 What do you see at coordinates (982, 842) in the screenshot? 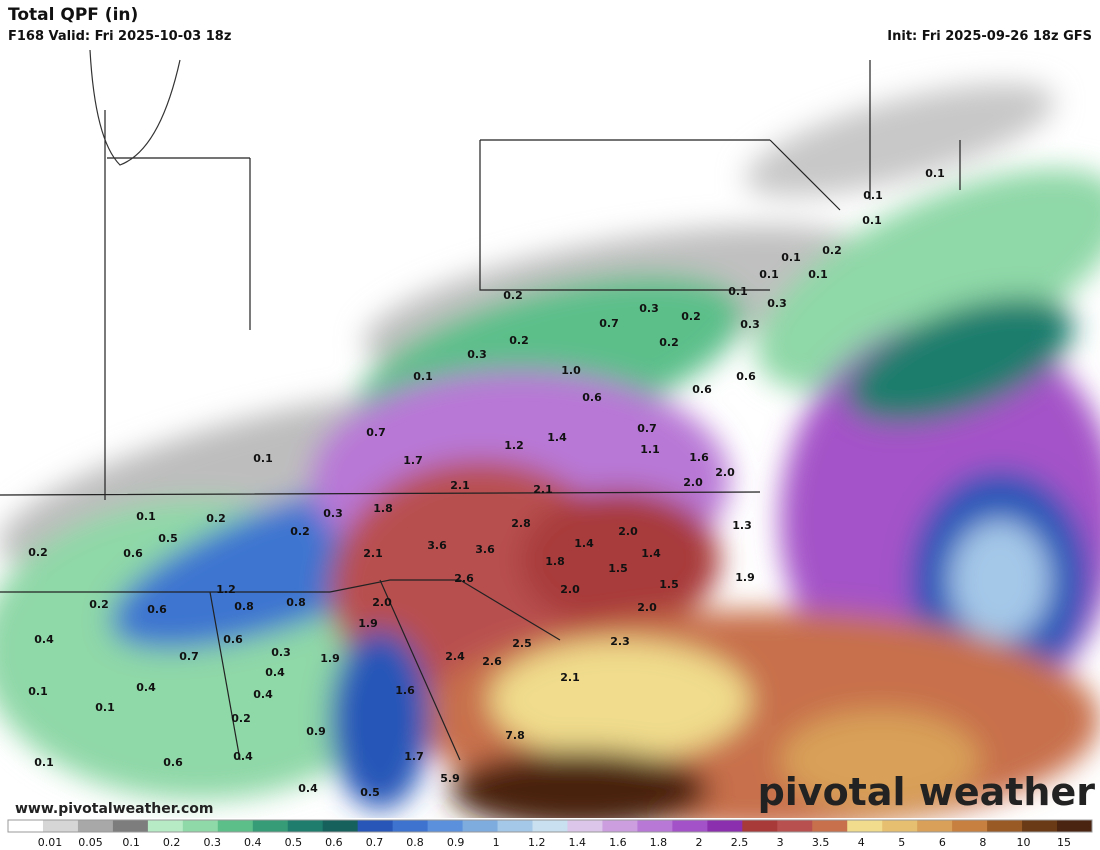
I see `colorbar-label: 8` at bounding box center [982, 842].